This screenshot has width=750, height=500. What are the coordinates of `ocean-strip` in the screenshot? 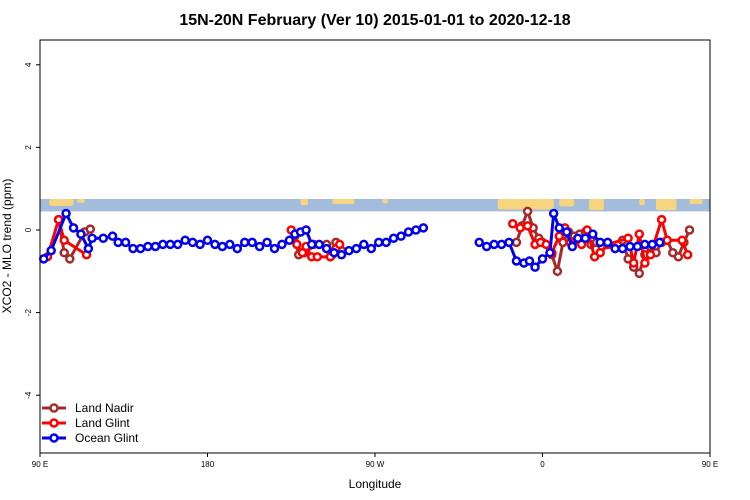 It's located at (375, 205).